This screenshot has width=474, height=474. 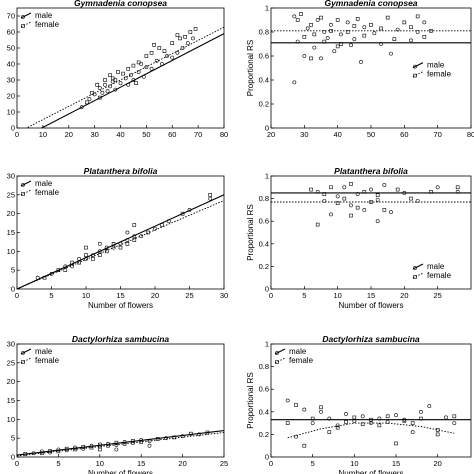 I want to click on chart-title: Dactylorhiza sambucina, so click(x=371, y=339).